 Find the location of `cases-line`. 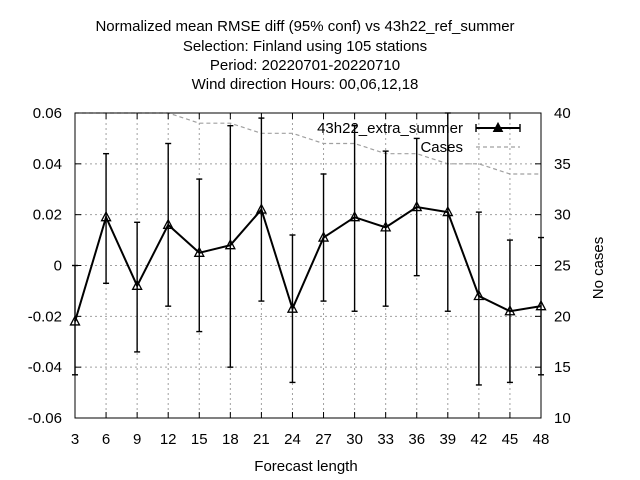

cases-line is located at coordinates (308, 143).